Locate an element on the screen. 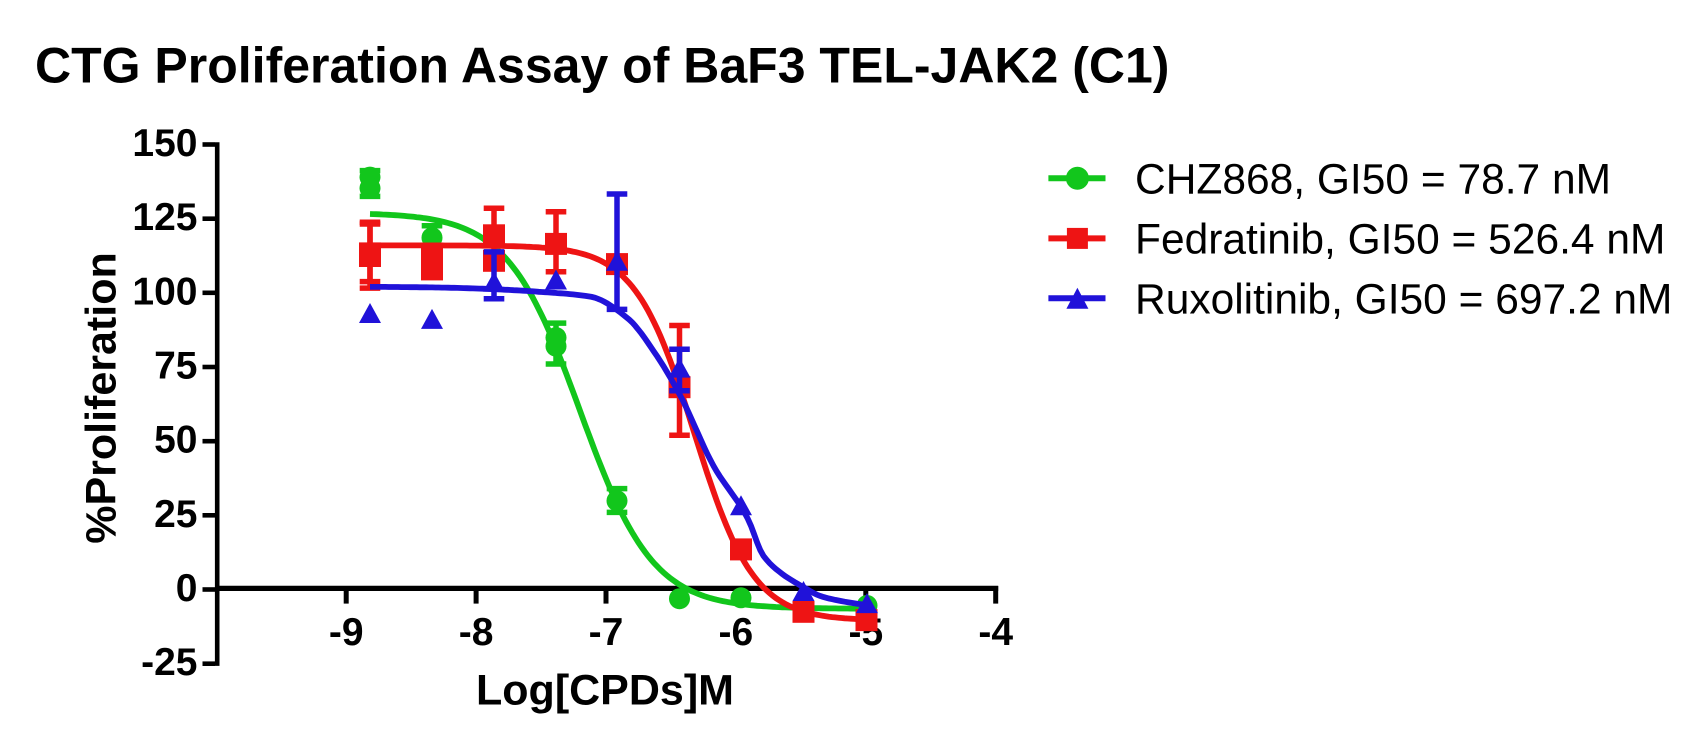 Image resolution: width=1707 pixels, height=755 pixels. svg-text: -6 is located at coordinates (736, 632).